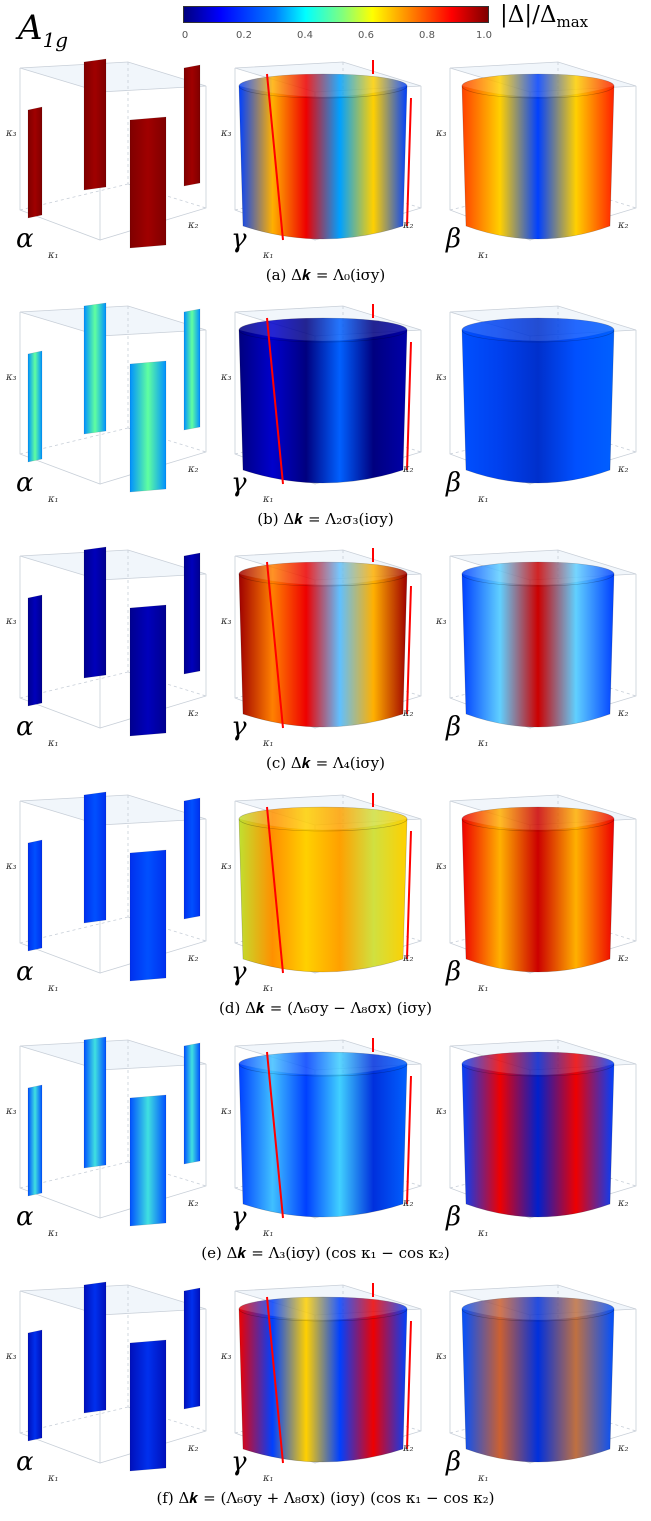 This screenshot has width=651, height=1521. Describe the element at coordinates (325, 275) in the screenshot. I see `panel-caption: (a) Δ𝒌 = Λ₀(iσy)` at that location.